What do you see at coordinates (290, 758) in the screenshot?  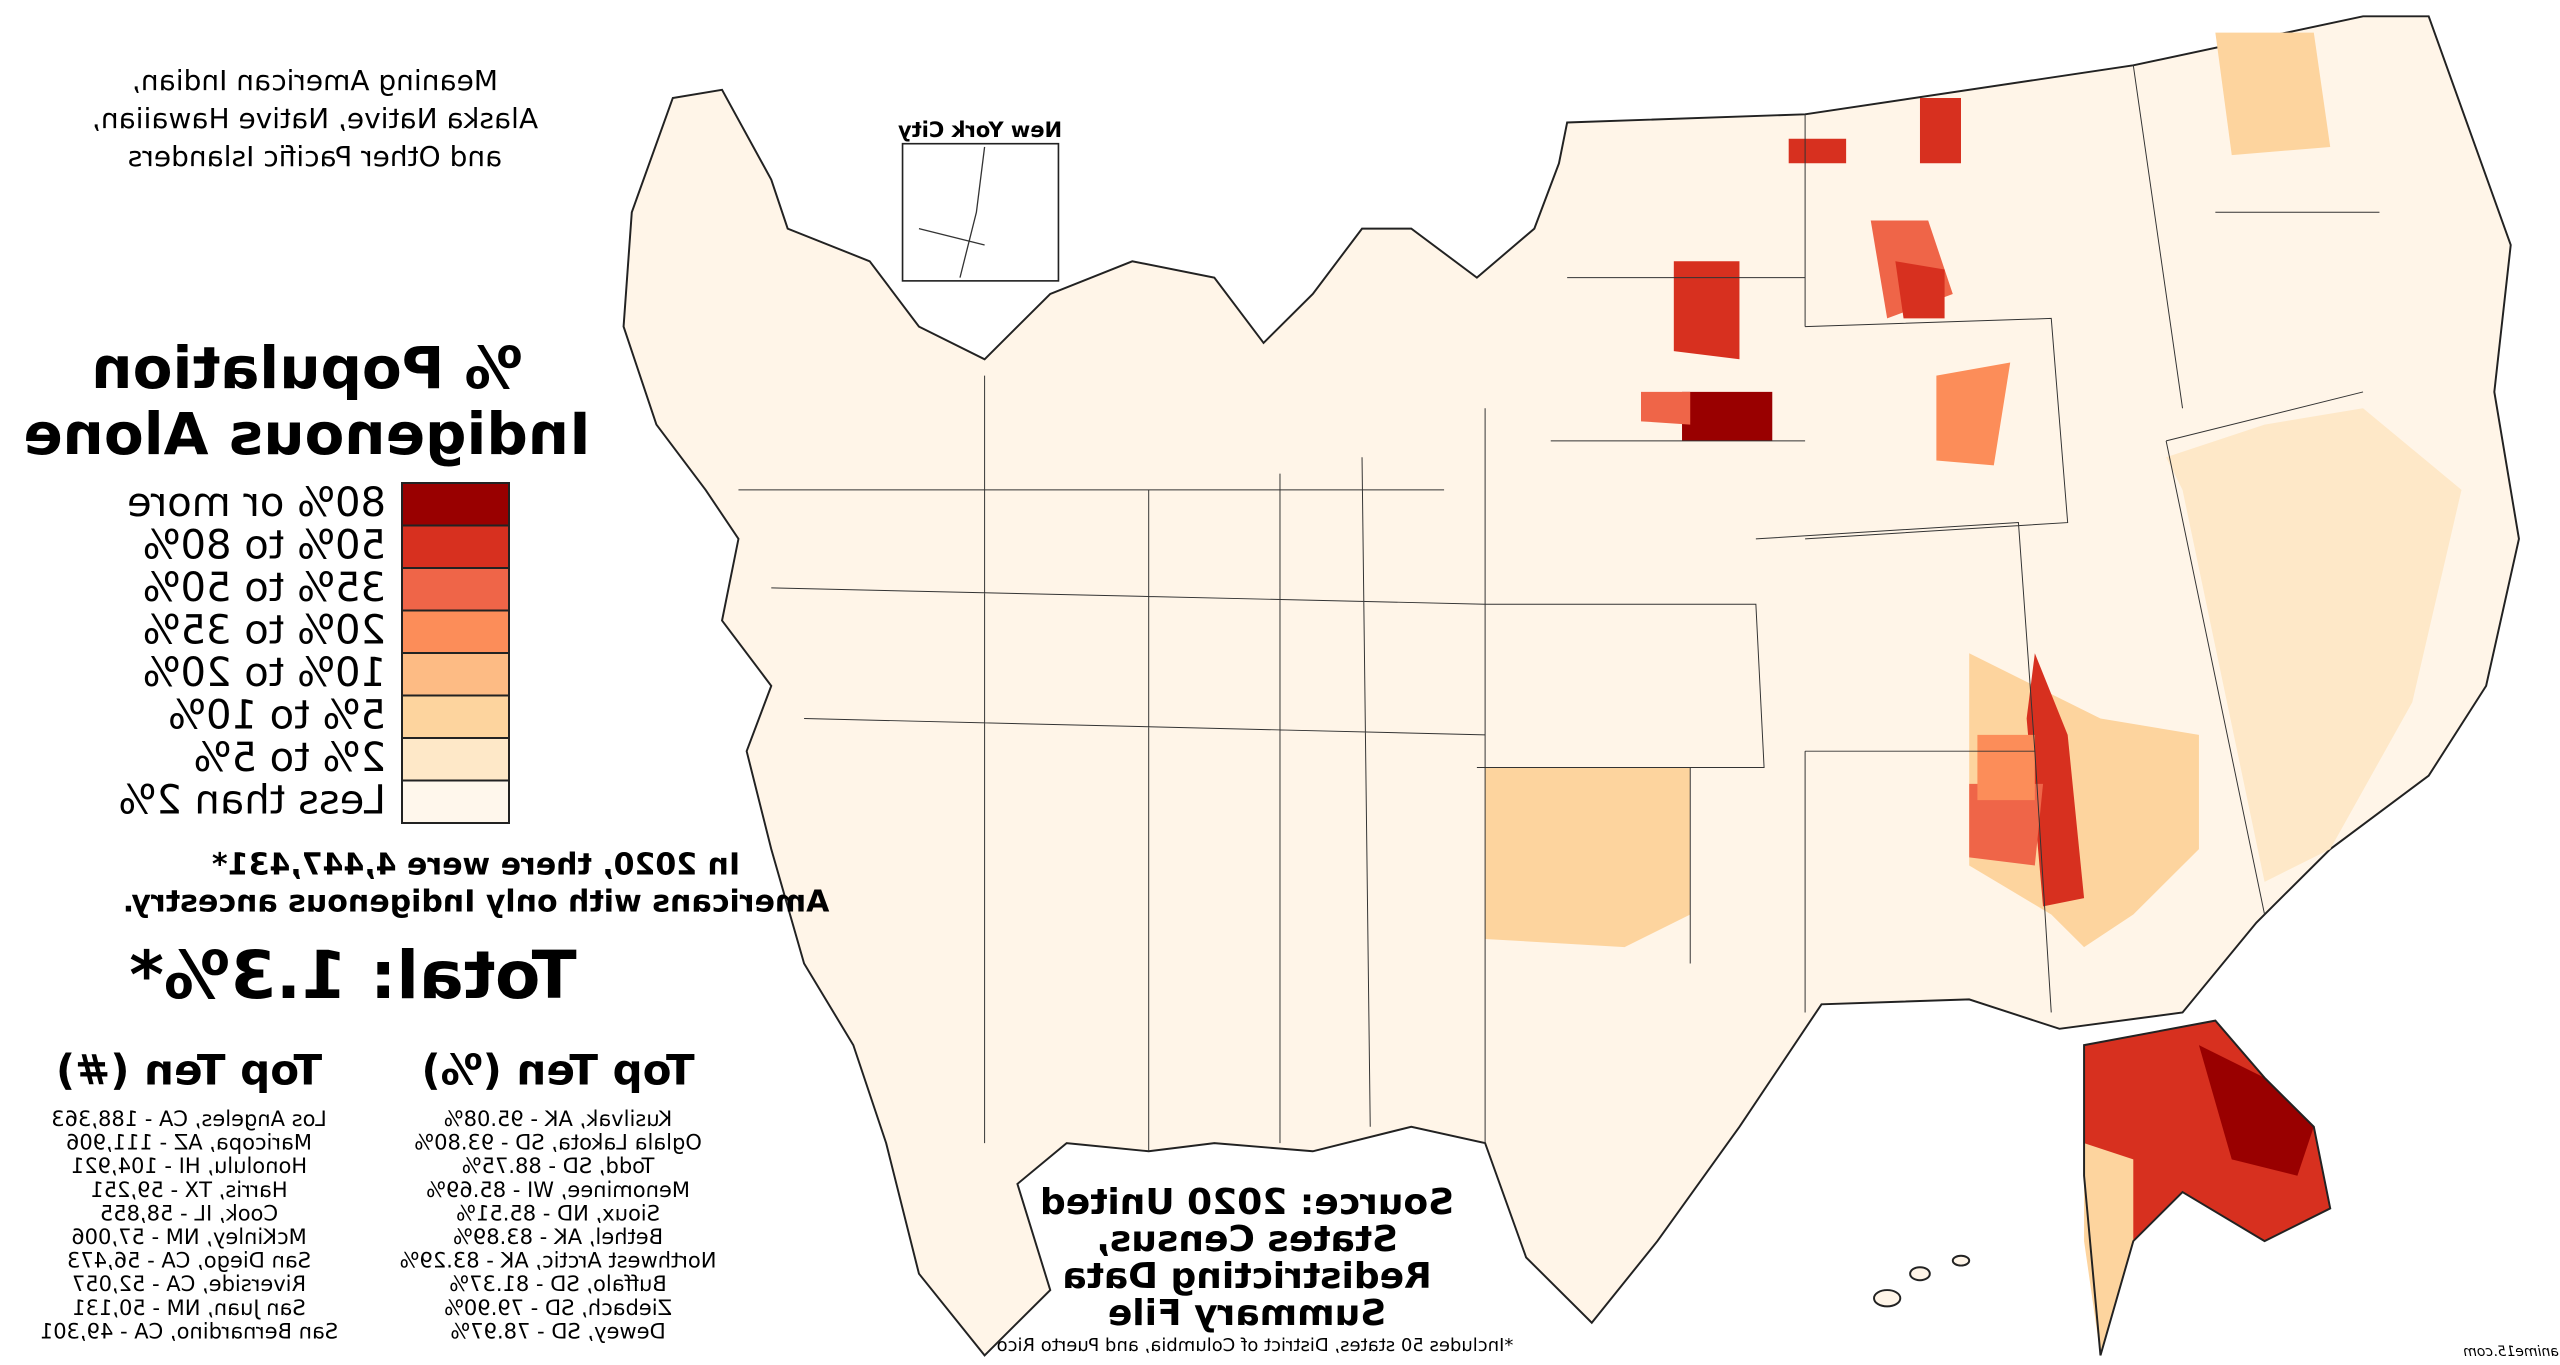 I see `legend-label: 2% to 5%` at bounding box center [290, 758].